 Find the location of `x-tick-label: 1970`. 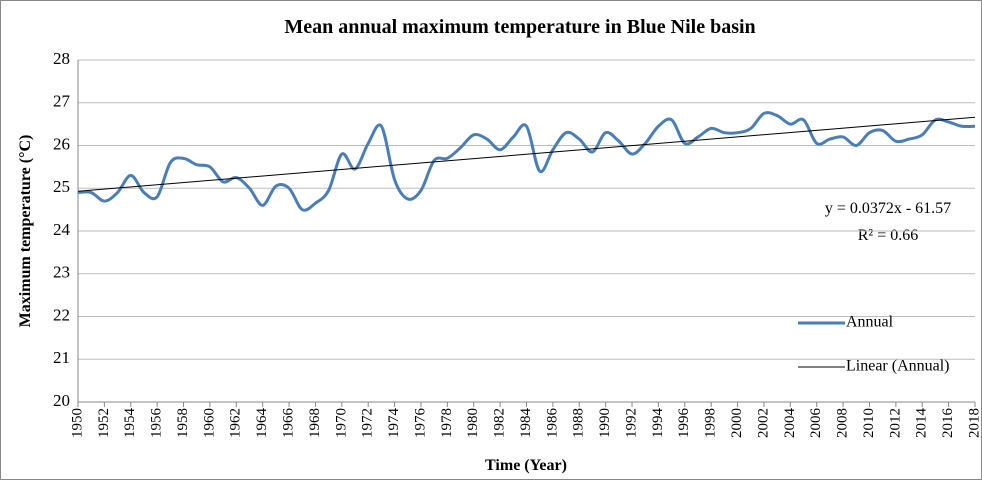

x-tick-label: 1970 is located at coordinates (341, 423).